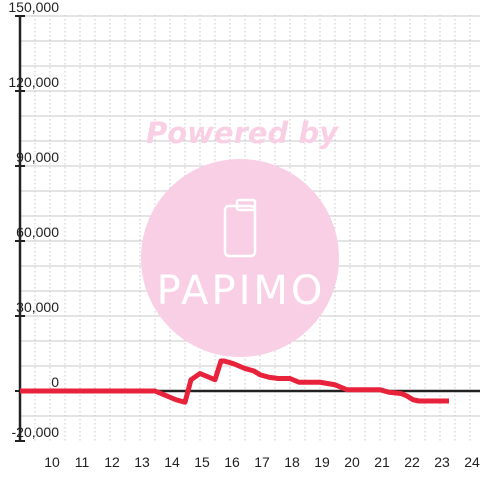  What do you see at coordinates (240, 228) in the screenshot?
I see `phone-icon` at bounding box center [240, 228].